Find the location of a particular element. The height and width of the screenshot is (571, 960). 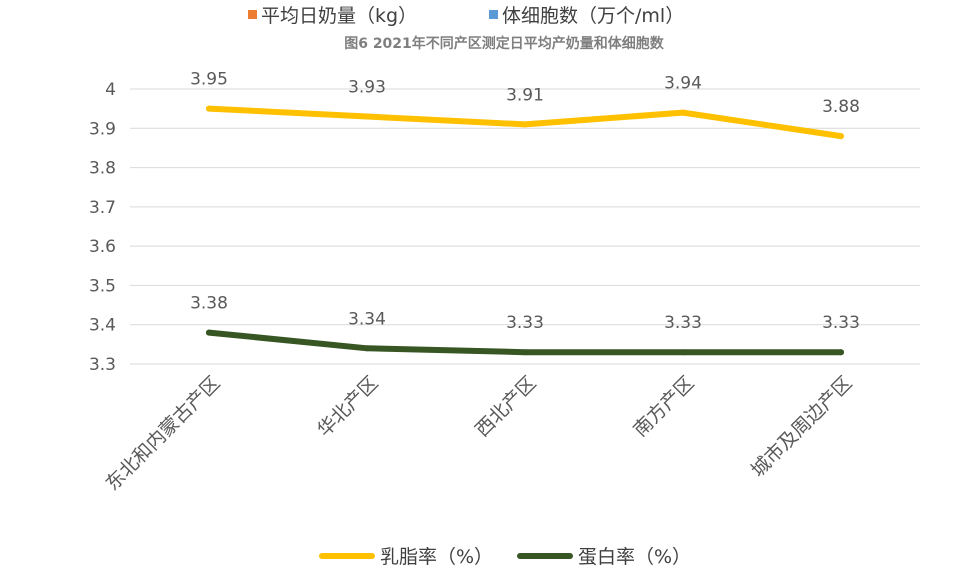

y-tick-label: 4 is located at coordinates (110, 90).